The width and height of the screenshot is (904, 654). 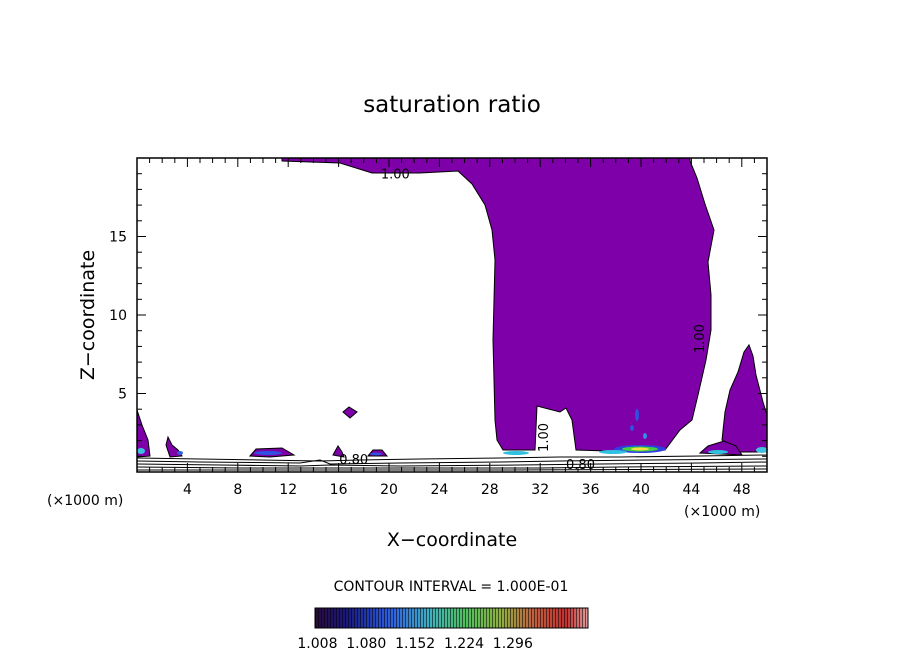 I want to click on contour-interval: CONTOUR INTERVAL = 1.000E-01, so click(x=451, y=587).